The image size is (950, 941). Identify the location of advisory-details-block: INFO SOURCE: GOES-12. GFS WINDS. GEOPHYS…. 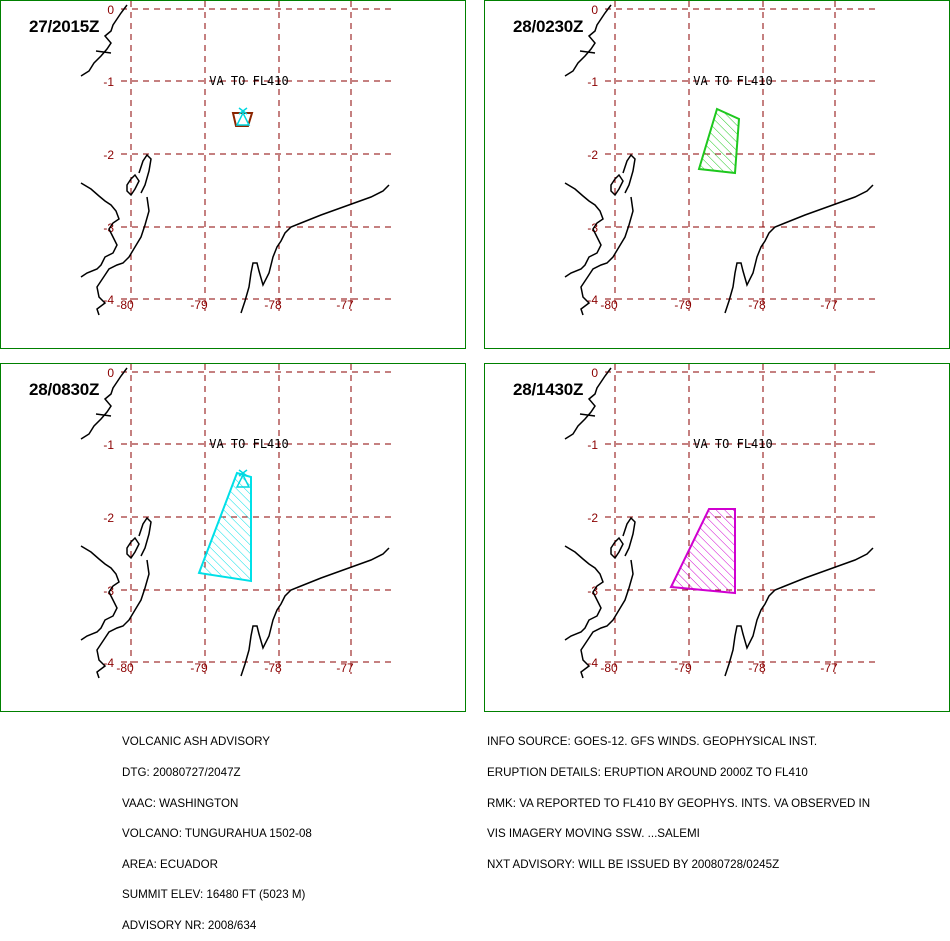
(678, 798).